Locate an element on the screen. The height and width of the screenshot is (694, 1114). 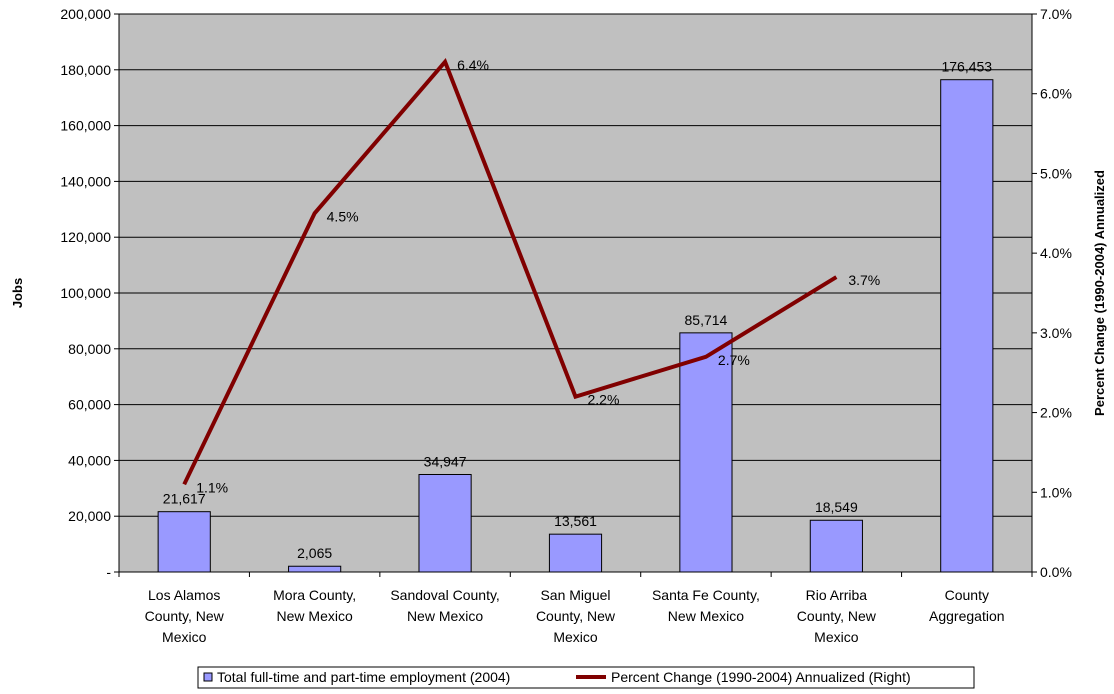
left-tick-label: 20,000 is located at coordinates (89, 516).